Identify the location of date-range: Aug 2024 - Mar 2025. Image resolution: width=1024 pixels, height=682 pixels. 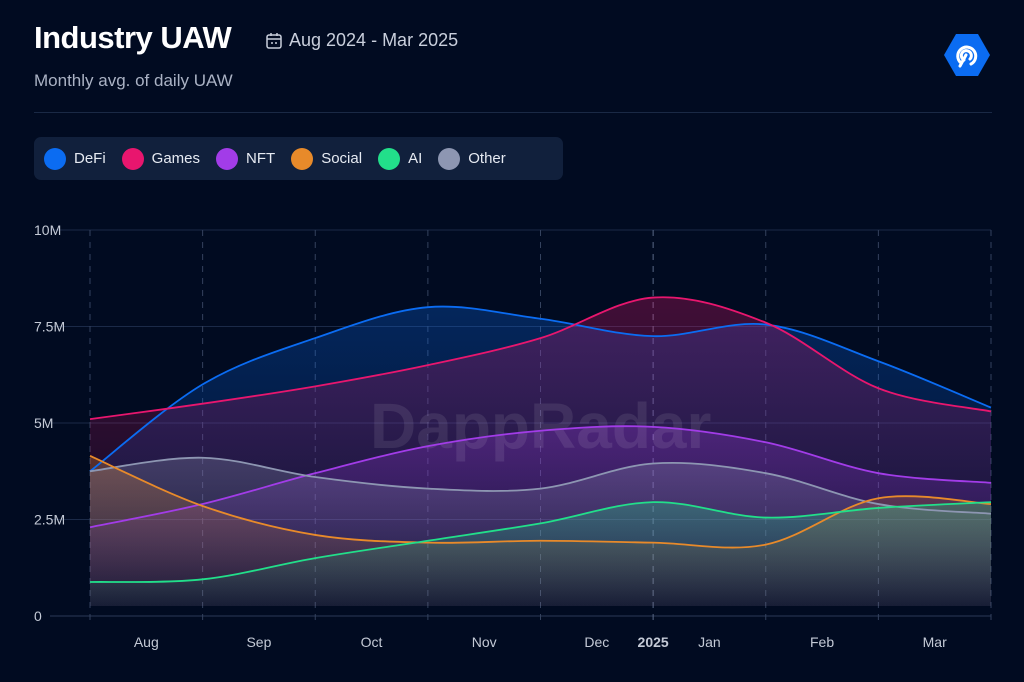
(361, 40).